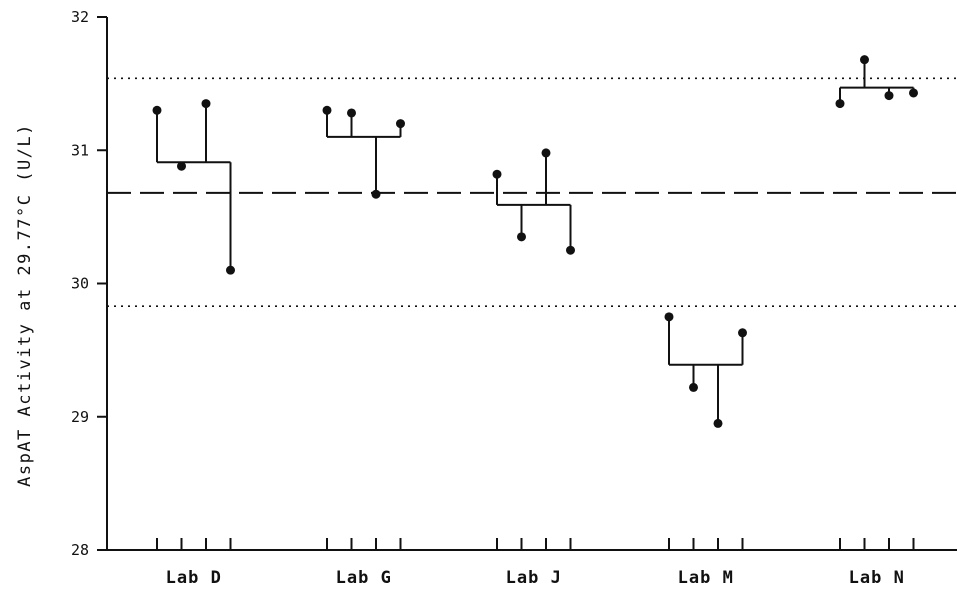 The height and width of the screenshot is (589, 957). I want to click on x-axis: Lab D Lab G Lab J Lab M Lab N, so click(532, 563).